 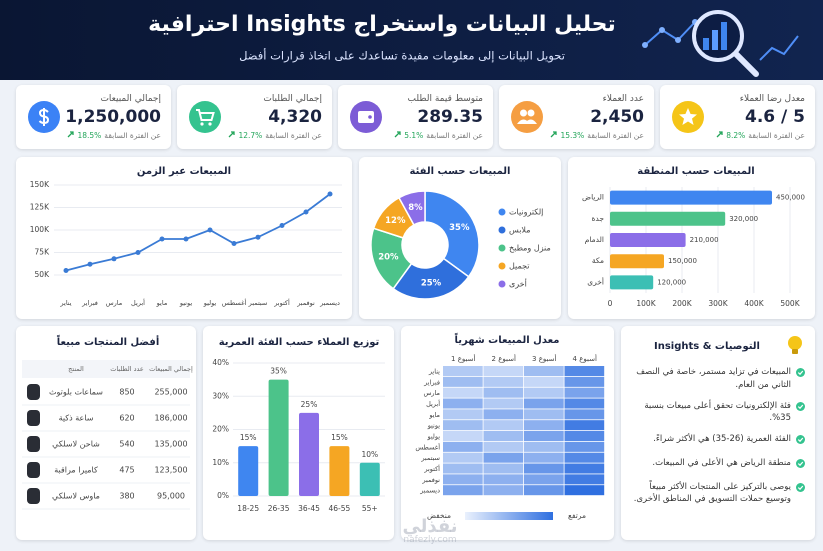 I want to click on color-scale, so click(x=509, y=516).